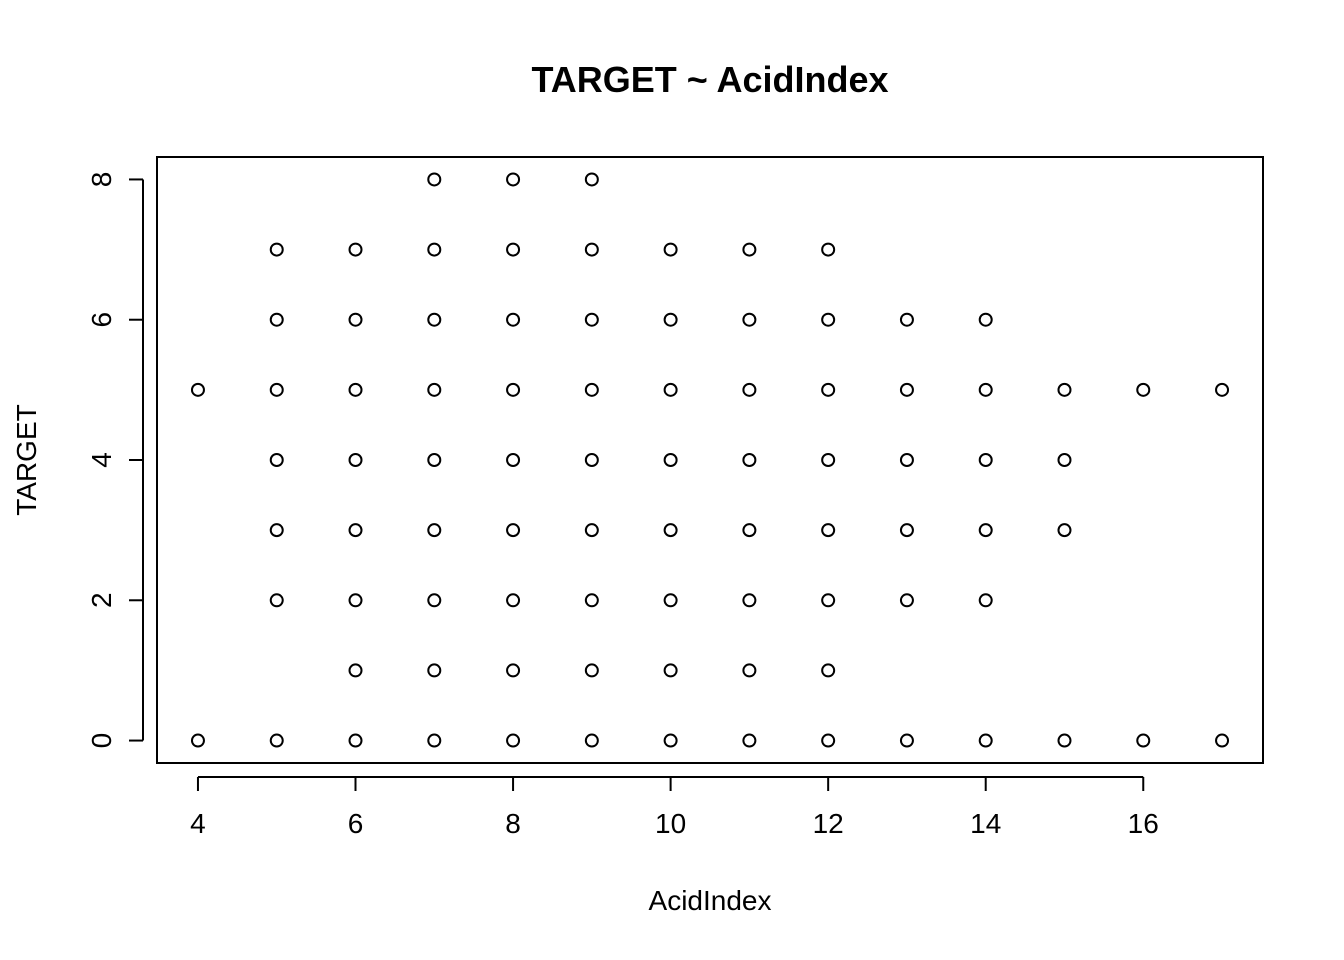  Describe the element at coordinates (198, 823) in the screenshot. I see `x-tick-label: 4` at that location.